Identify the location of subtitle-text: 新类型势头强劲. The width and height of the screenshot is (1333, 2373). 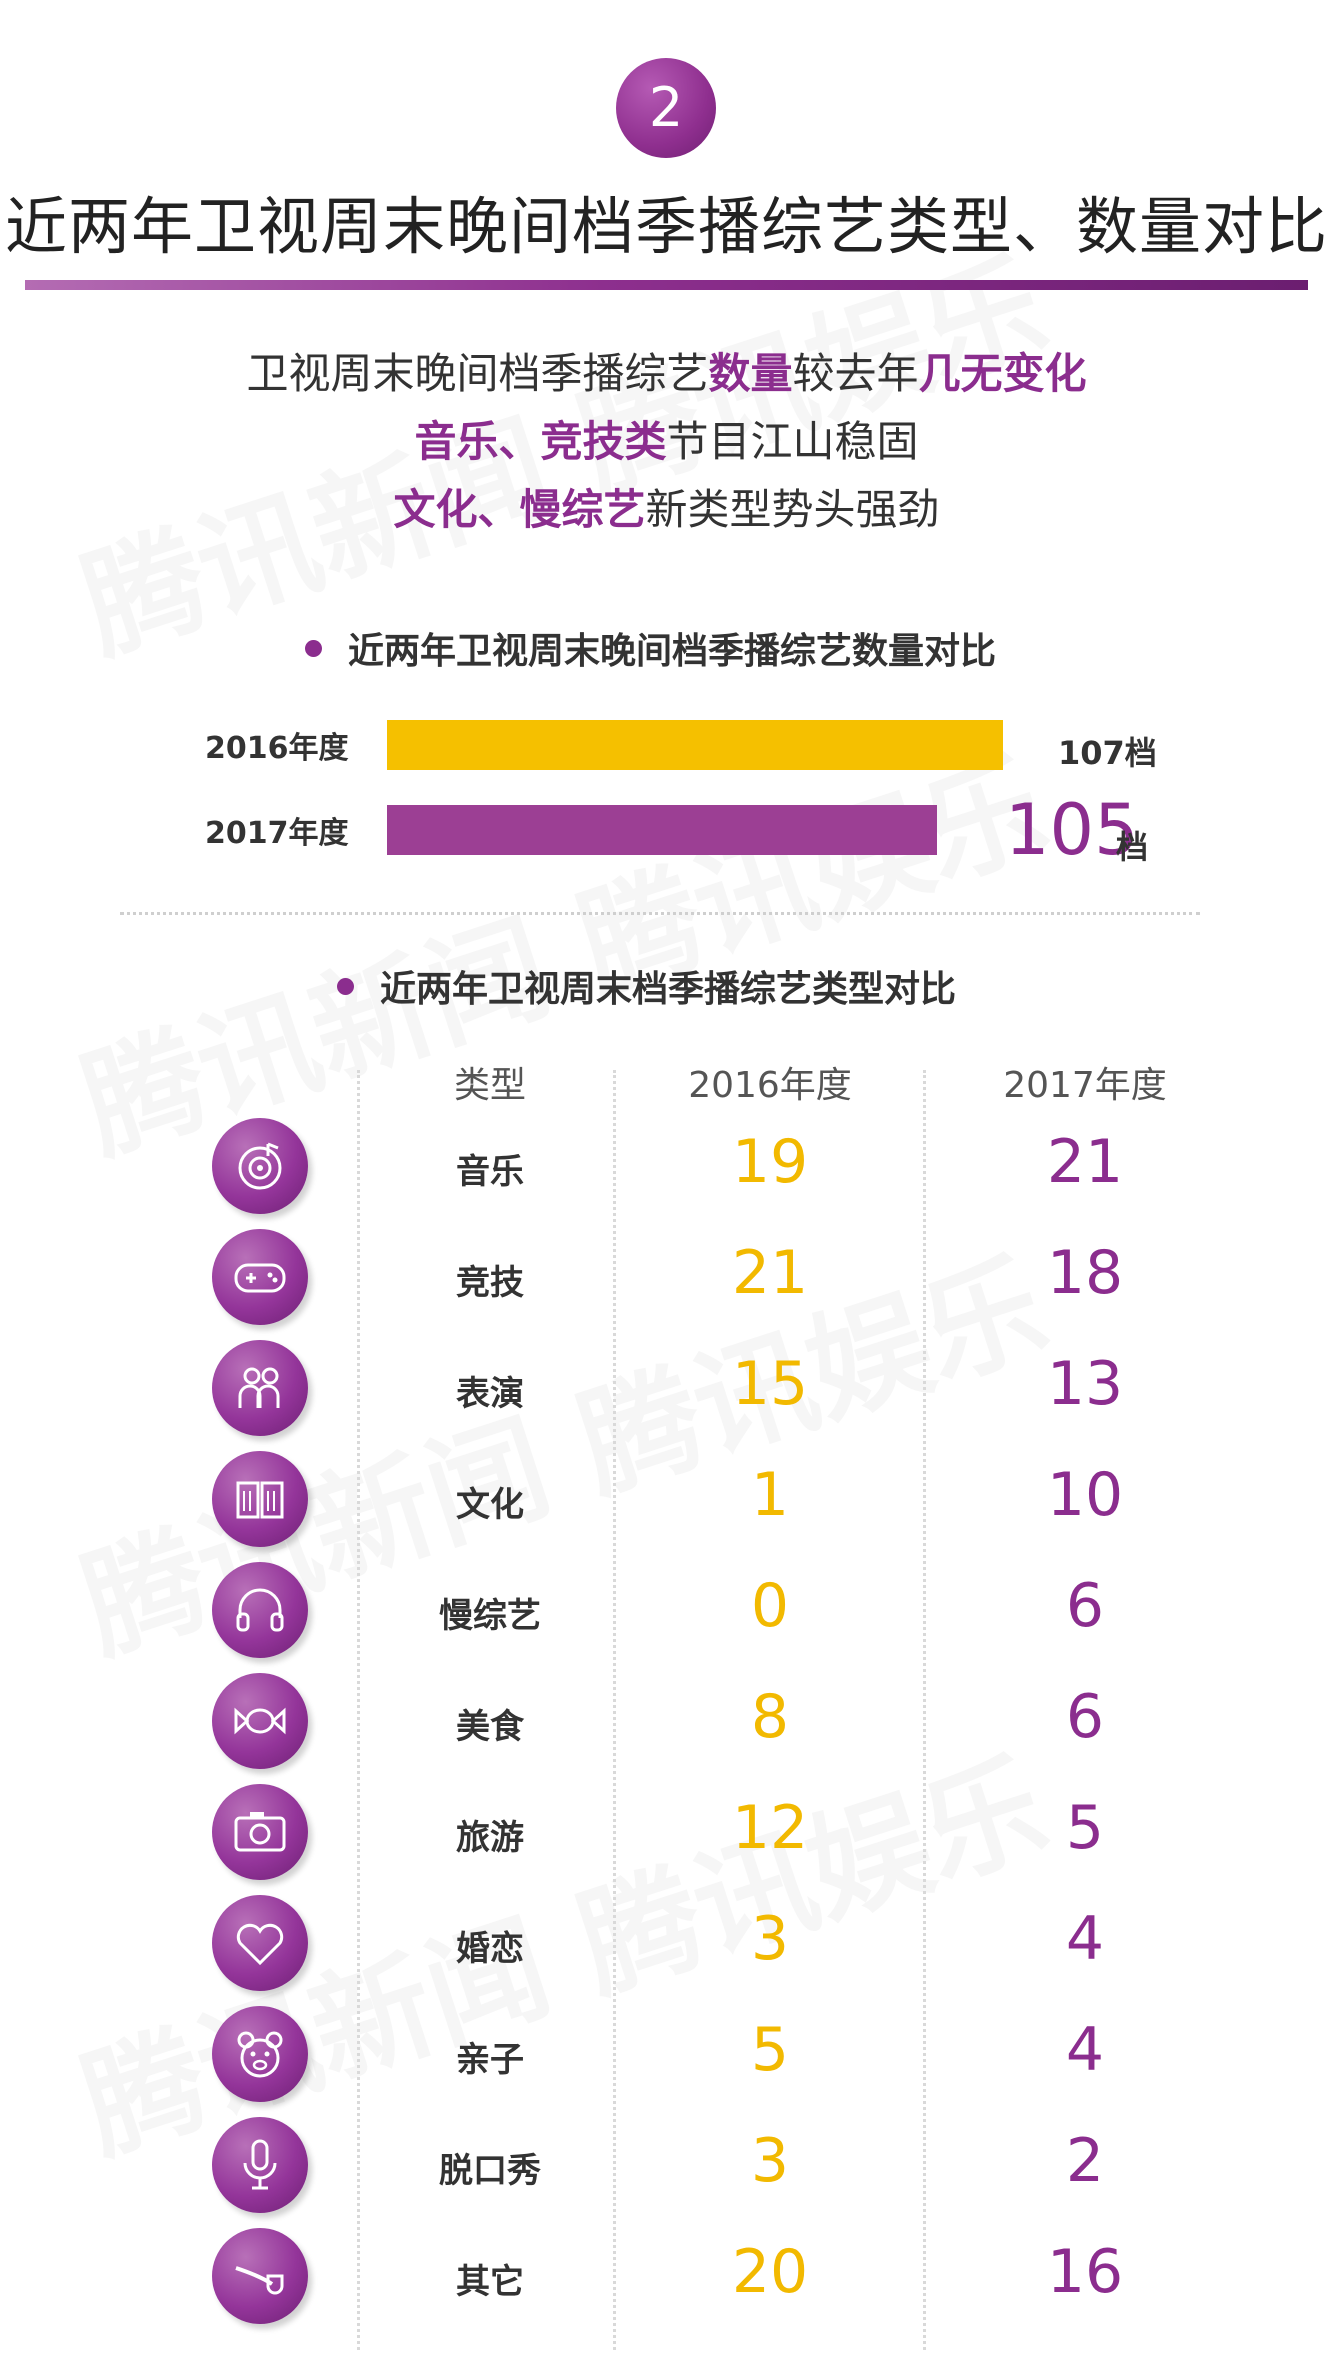
(792, 509).